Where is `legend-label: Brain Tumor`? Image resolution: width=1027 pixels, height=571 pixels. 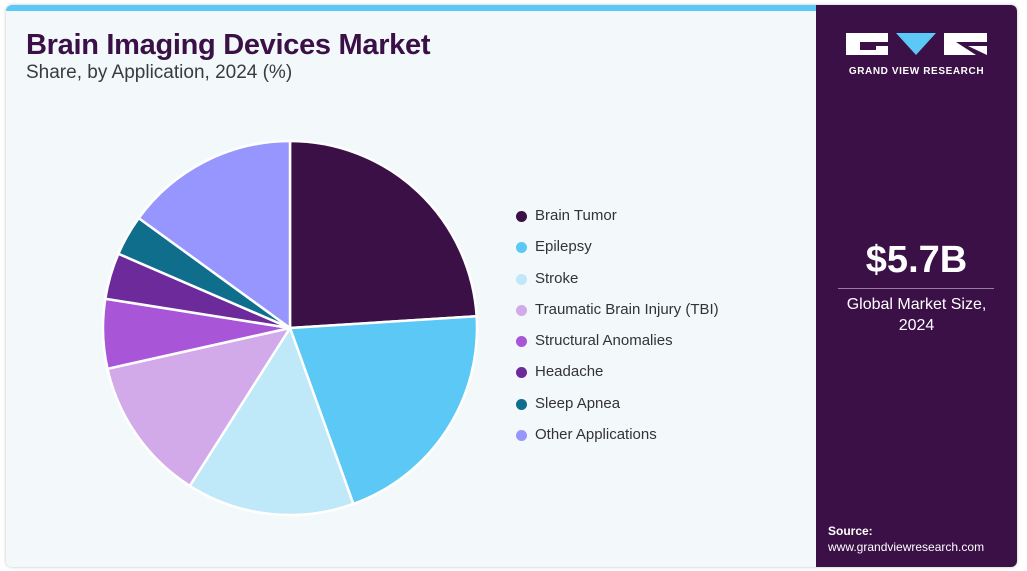
legend-label: Brain Tumor is located at coordinates (576, 215).